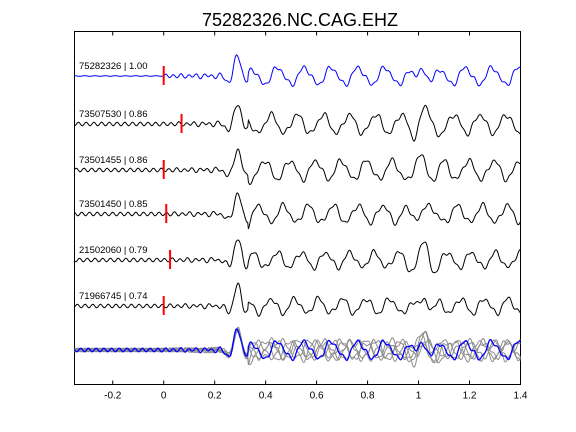 The image size is (576, 432). I want to click on x-tick-label: 1.2, so click(470, 396).